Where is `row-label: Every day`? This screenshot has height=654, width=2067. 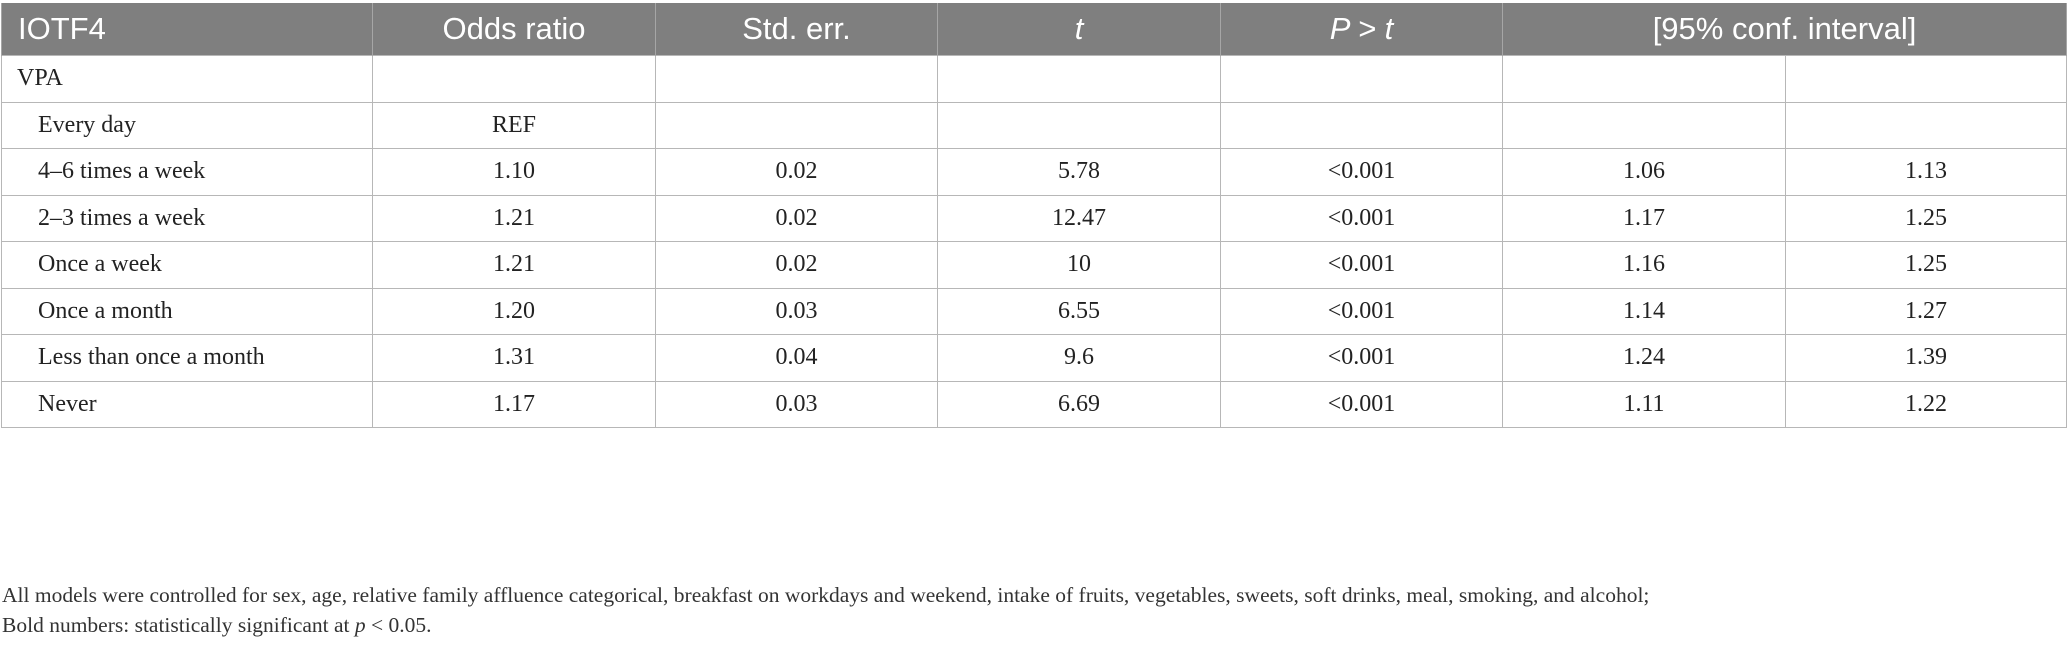 row-label: Every day is located at coordinates (187, 125).